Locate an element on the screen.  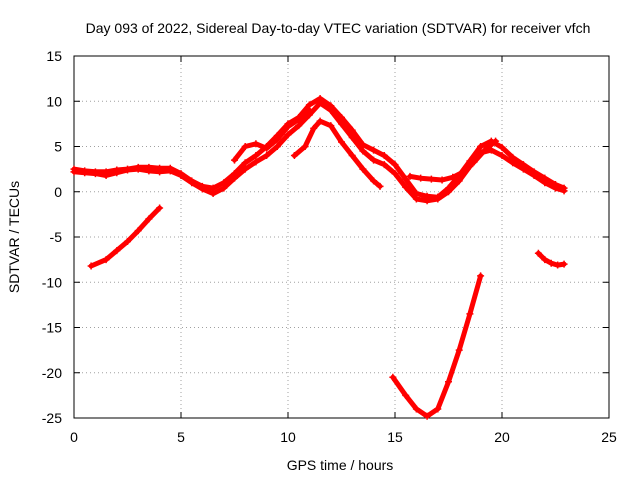
y-tick-label: 15 is located at coordinates (54, 56).